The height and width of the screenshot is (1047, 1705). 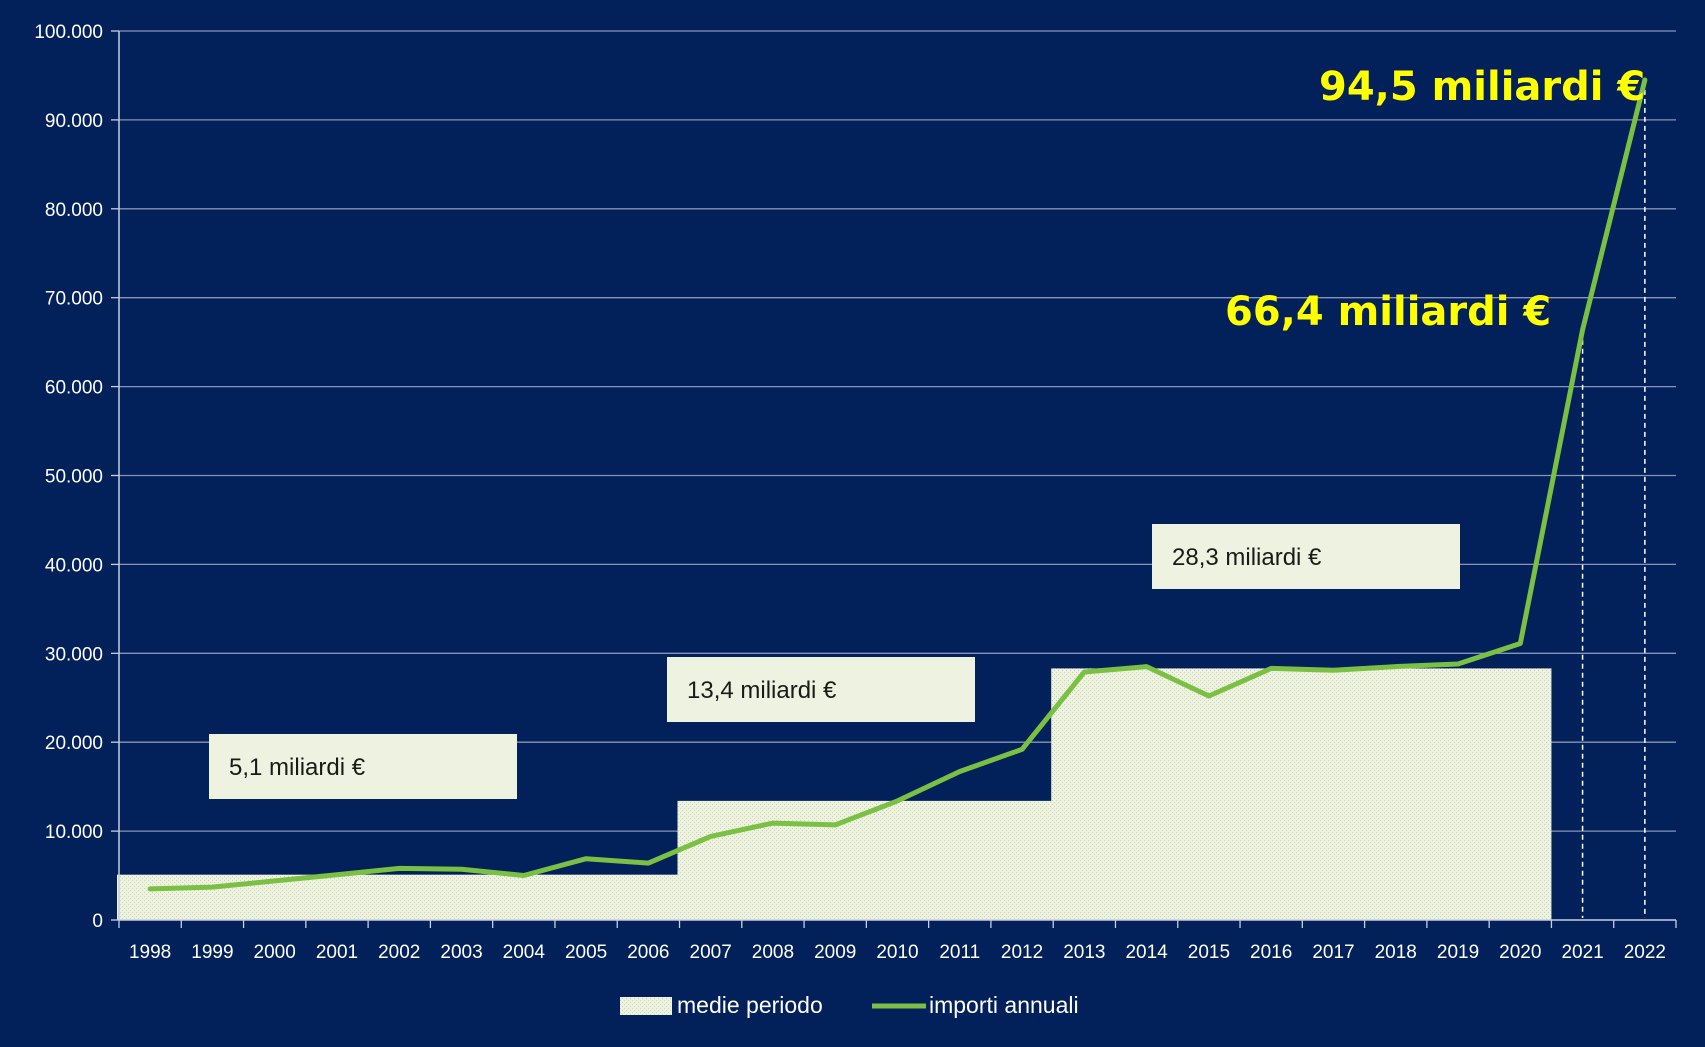 What do you see at coordinates (1396, 952) in the screenshot?
I see `x-tick-label: 2018` at bounding box center [1396, 952].